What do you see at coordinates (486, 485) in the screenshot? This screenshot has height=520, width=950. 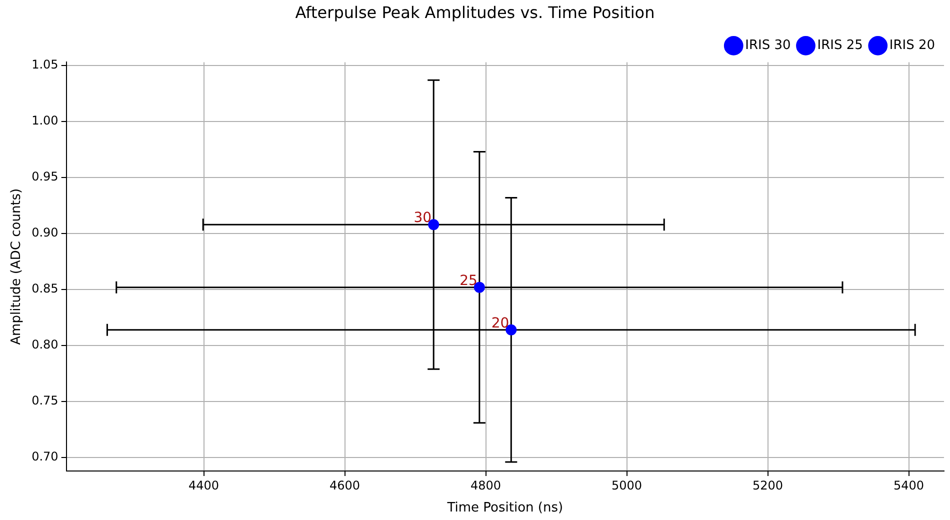 I see `x-tick-label: 4800` at bounding box center [486, 485].